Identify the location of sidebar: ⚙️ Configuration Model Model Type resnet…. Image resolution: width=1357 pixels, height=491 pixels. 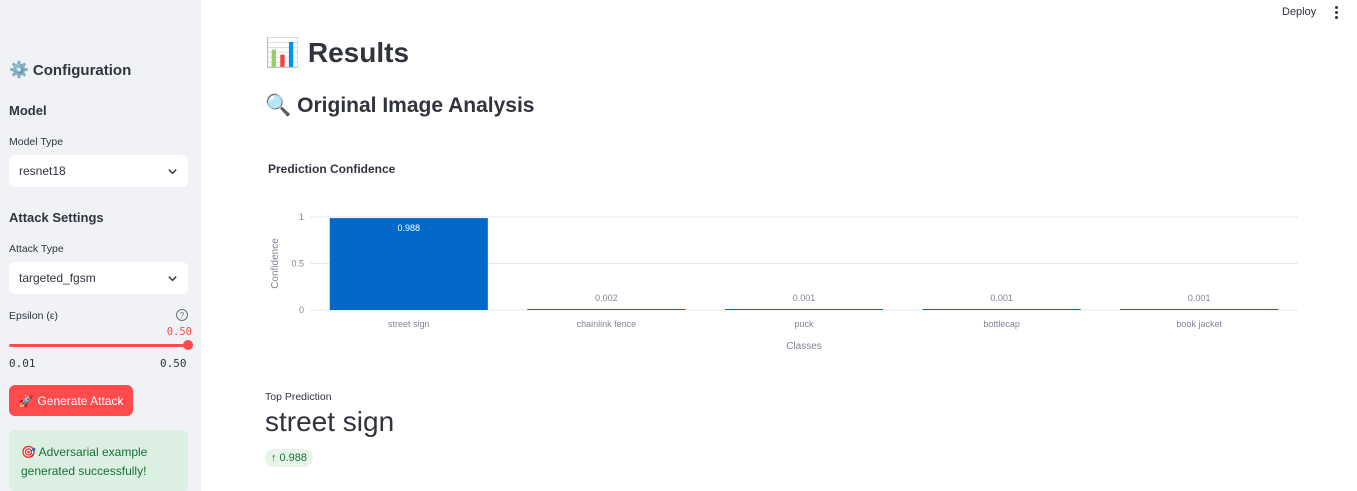
(100, 245).